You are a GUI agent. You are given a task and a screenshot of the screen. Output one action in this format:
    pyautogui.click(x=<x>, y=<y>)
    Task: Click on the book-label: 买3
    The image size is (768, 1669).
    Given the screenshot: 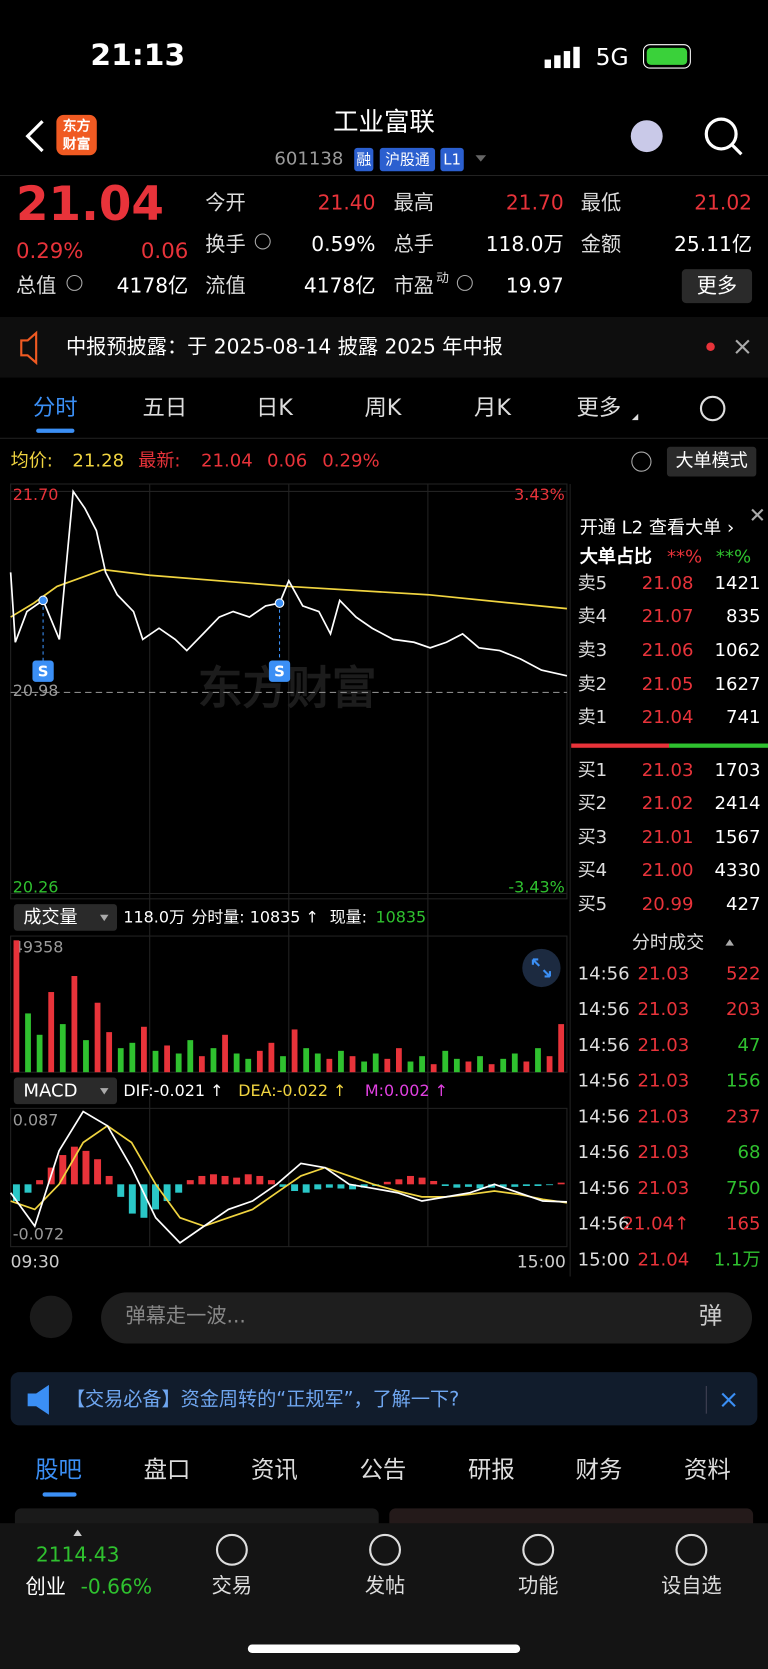 What is the action you would take?
    pyautogui.click(x=593, y=837)
    